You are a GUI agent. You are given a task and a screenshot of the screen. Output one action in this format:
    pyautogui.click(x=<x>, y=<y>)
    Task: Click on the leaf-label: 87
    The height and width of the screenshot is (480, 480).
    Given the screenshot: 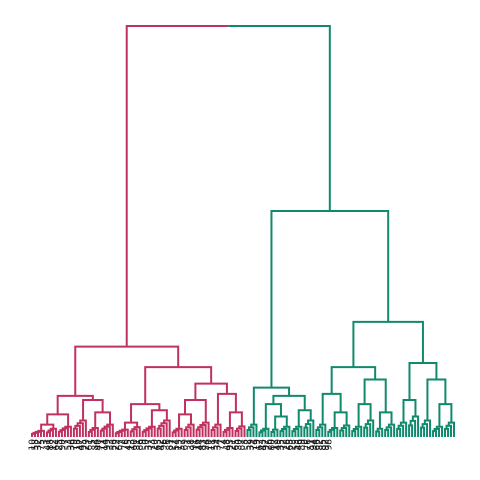 What is the action you would take?
    pyautogui.click(x=243, y=444)
    